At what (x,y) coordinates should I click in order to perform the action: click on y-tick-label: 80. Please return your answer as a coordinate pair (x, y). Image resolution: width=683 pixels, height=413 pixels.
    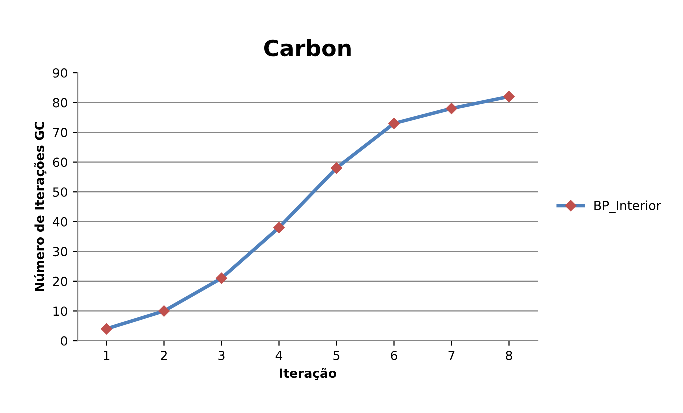
    Looking at the image, I should click on (60, 103).